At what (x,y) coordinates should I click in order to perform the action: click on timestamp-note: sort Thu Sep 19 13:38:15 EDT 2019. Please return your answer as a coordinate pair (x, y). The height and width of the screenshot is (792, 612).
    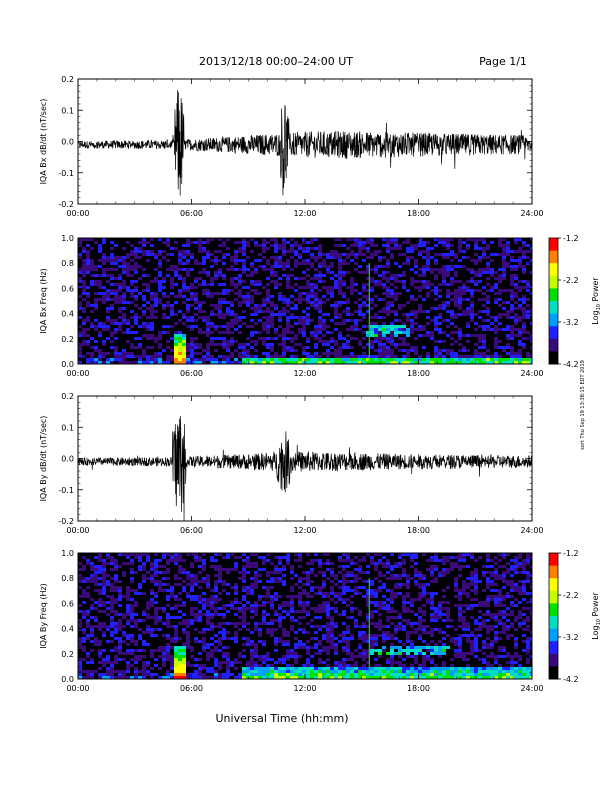
    Looking at the image, I should click on (583, 405).